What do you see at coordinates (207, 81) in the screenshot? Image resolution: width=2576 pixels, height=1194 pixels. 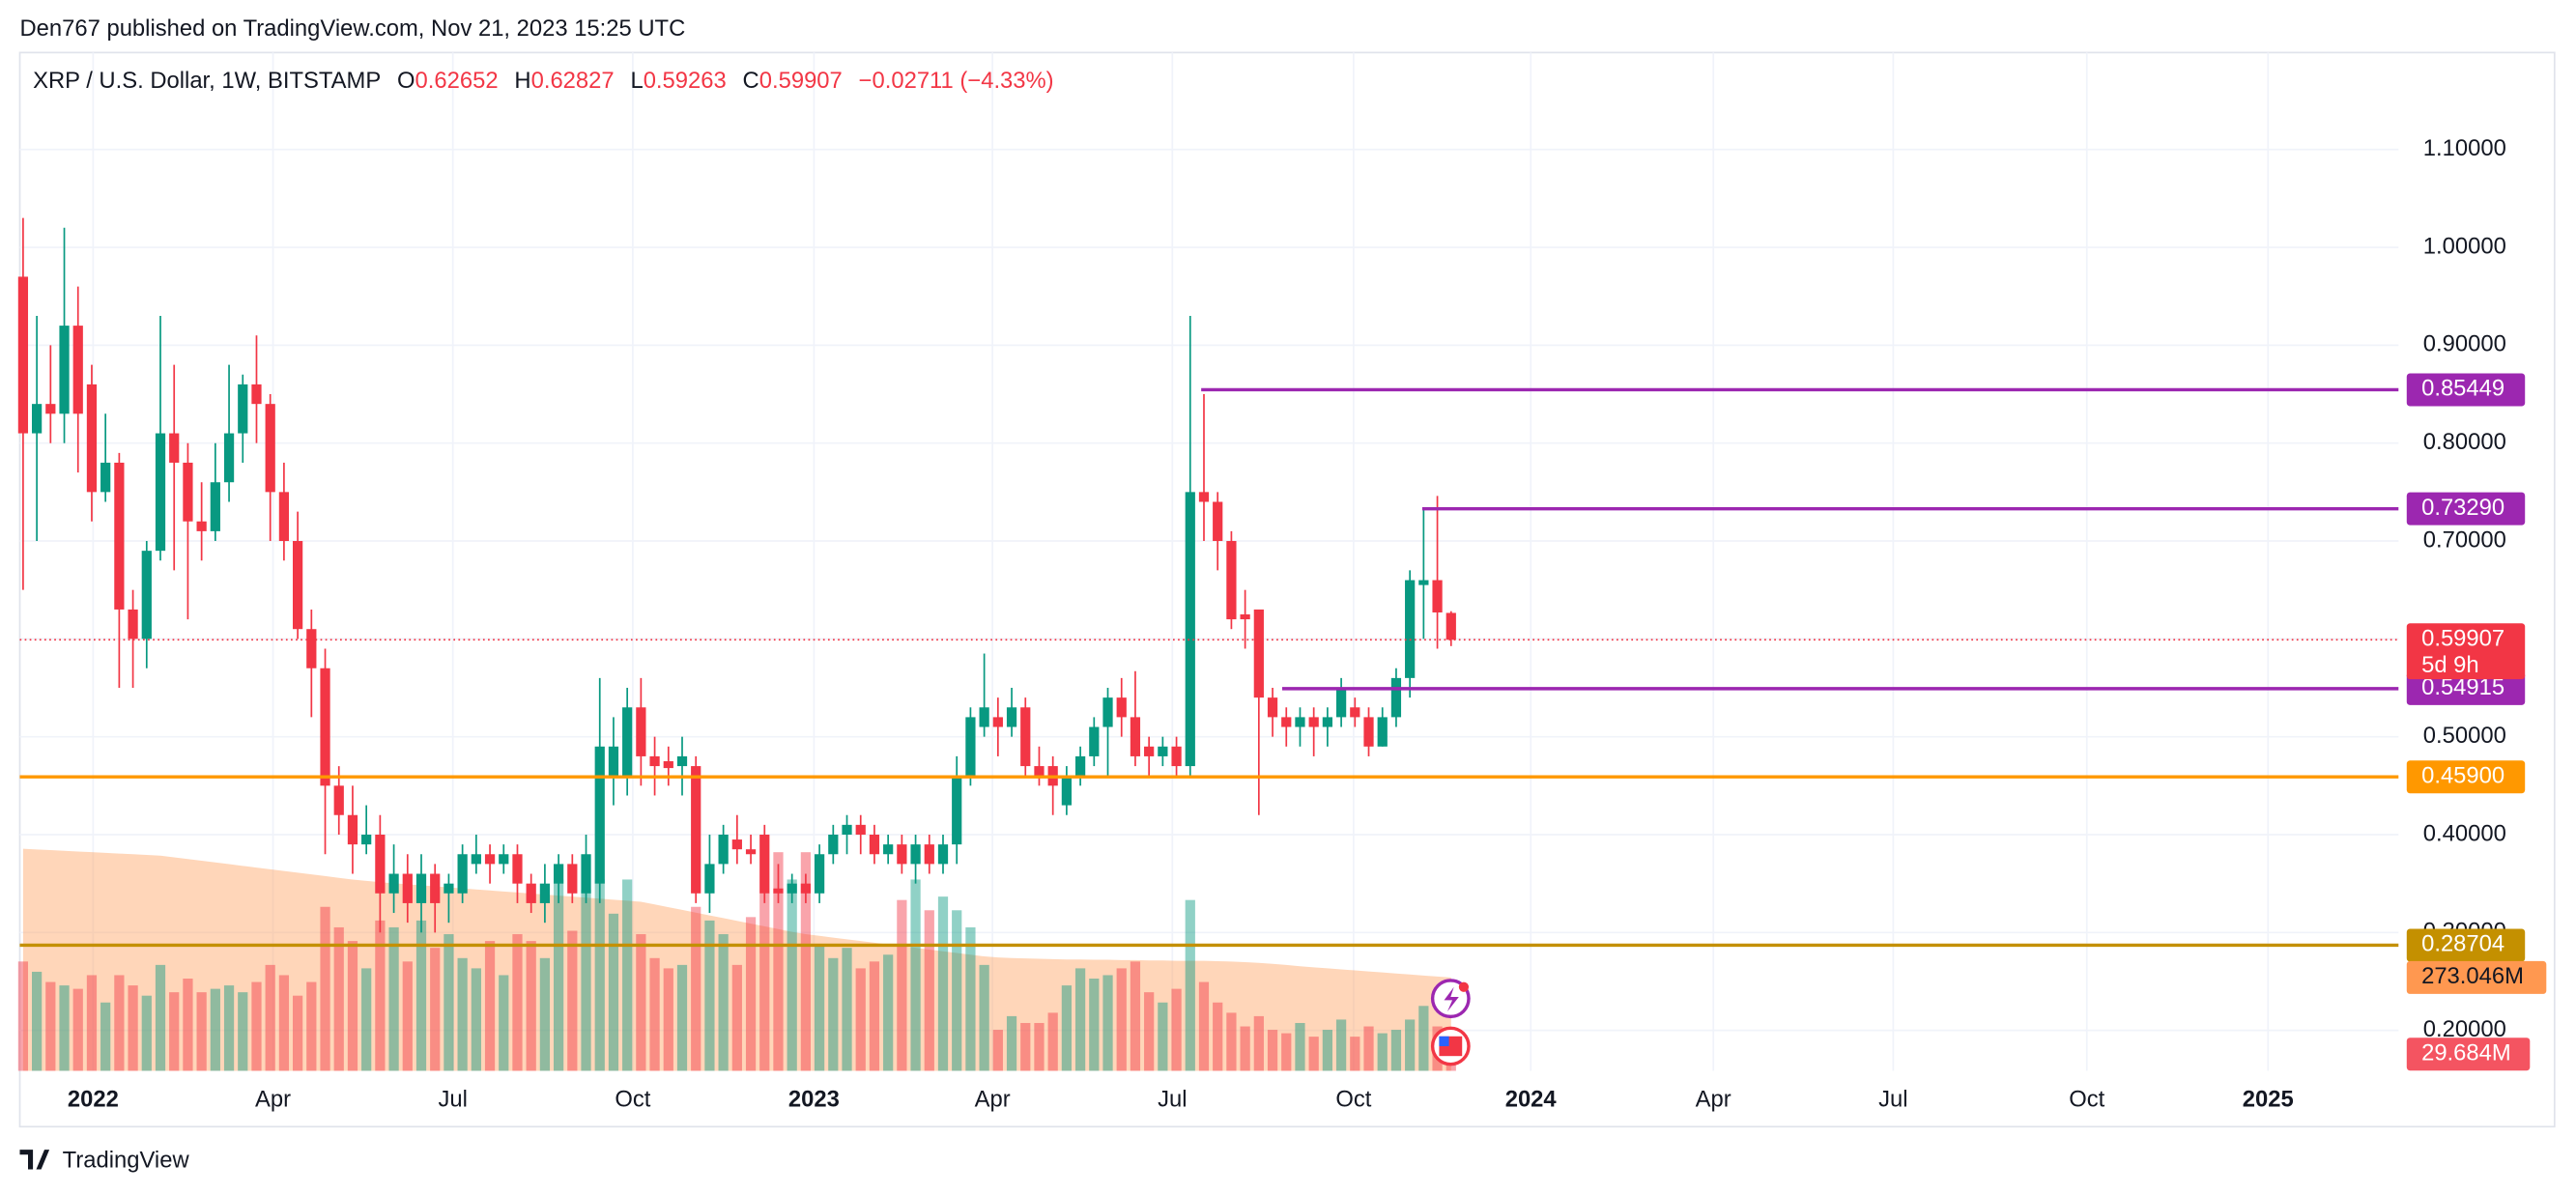 I see `legend-symbol: XRP / U.S. Dollar, 1W, BITSTAMP` at bounding box center [207, 81].